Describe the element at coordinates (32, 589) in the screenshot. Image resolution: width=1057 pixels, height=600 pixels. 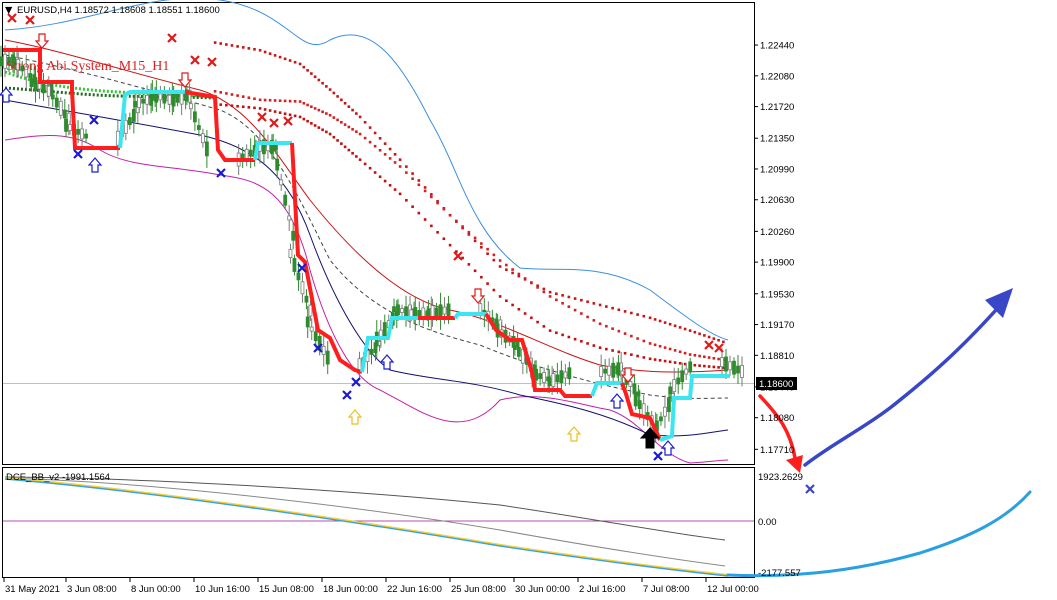
I see `time-tick-label: 31 May 2021` at that location.